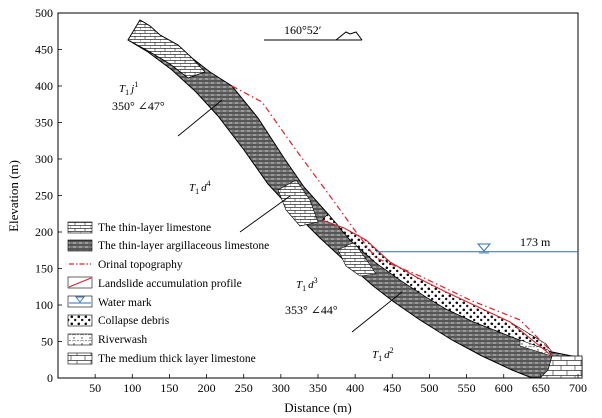 The height and width of the screenshot is (418, 602). What do you see at coordinates (303, 30) in the screenshot?
I see `orientation-label: 160°52′` at bounding box center [303, 30].